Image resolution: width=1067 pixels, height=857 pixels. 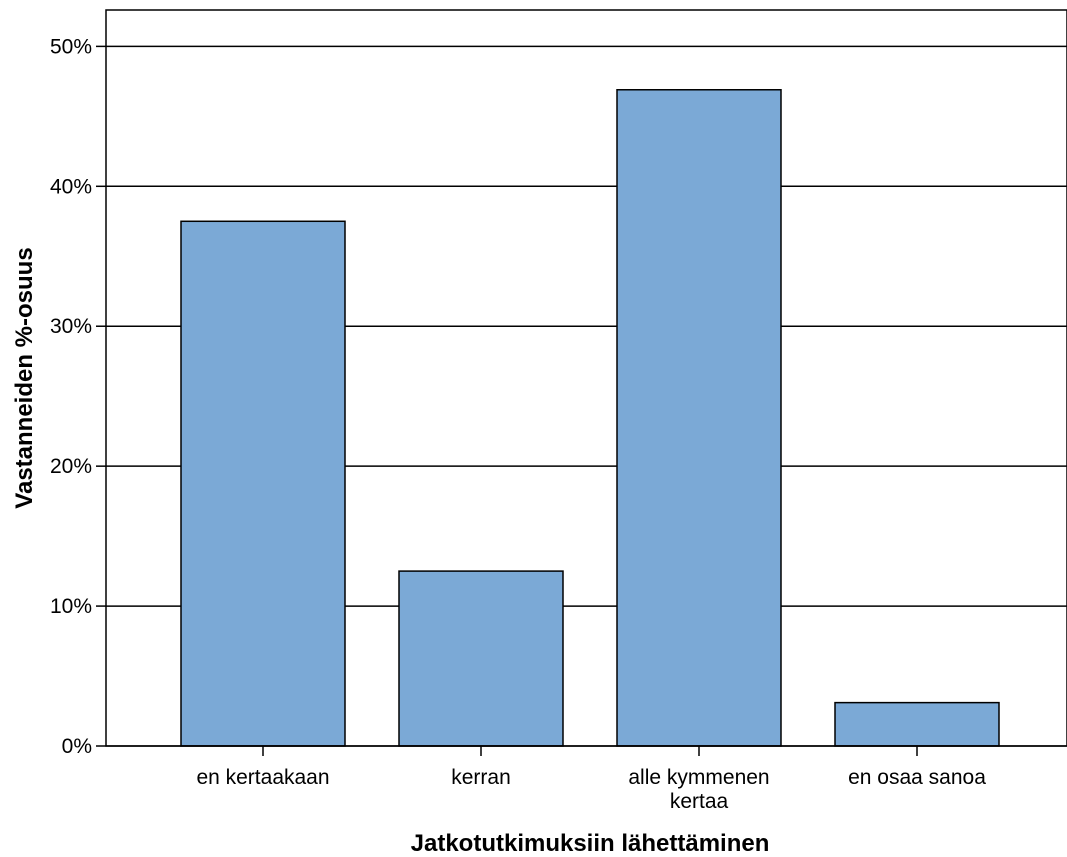 I want to click on y-tick-label: 10%, so click(x=71, y=606).